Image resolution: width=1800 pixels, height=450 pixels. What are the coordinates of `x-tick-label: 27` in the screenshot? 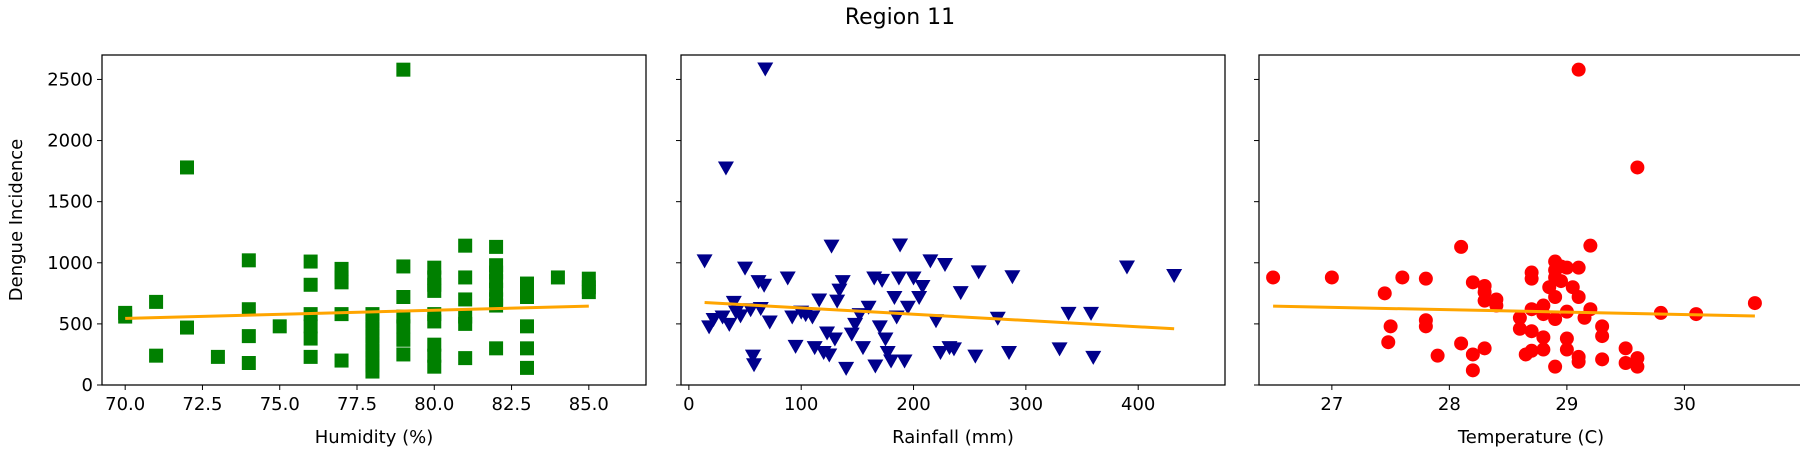 It's located at (1331, 404).